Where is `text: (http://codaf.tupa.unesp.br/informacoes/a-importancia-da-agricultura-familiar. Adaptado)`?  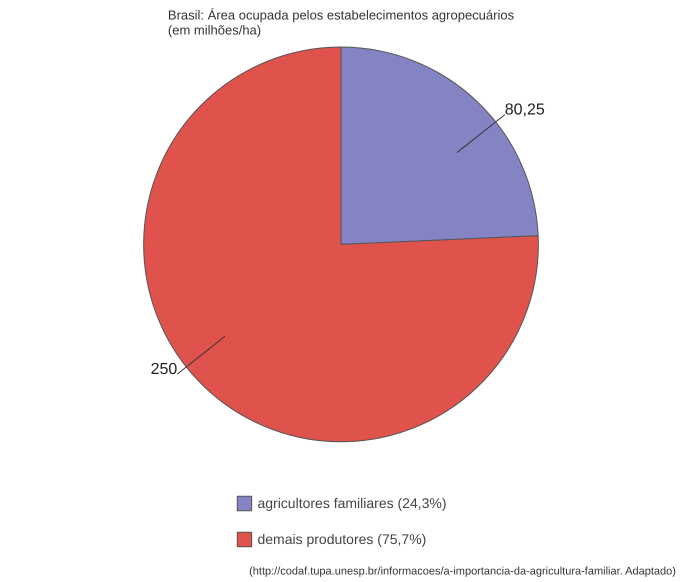 text: (http://codaf.tupa.unesp.br/informacoes/a-importancia-da-agricultura-familiar. Adaptado) is located at coordinates (462, 572).